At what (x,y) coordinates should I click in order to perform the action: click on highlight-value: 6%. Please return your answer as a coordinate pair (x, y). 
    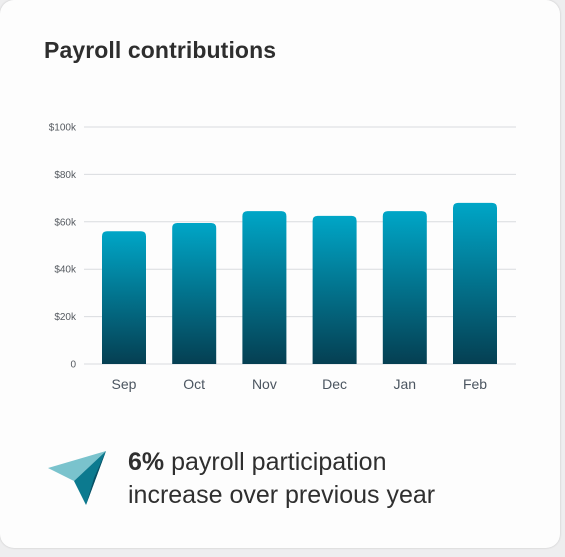
    Looking at the image, I should click on (146, 462).